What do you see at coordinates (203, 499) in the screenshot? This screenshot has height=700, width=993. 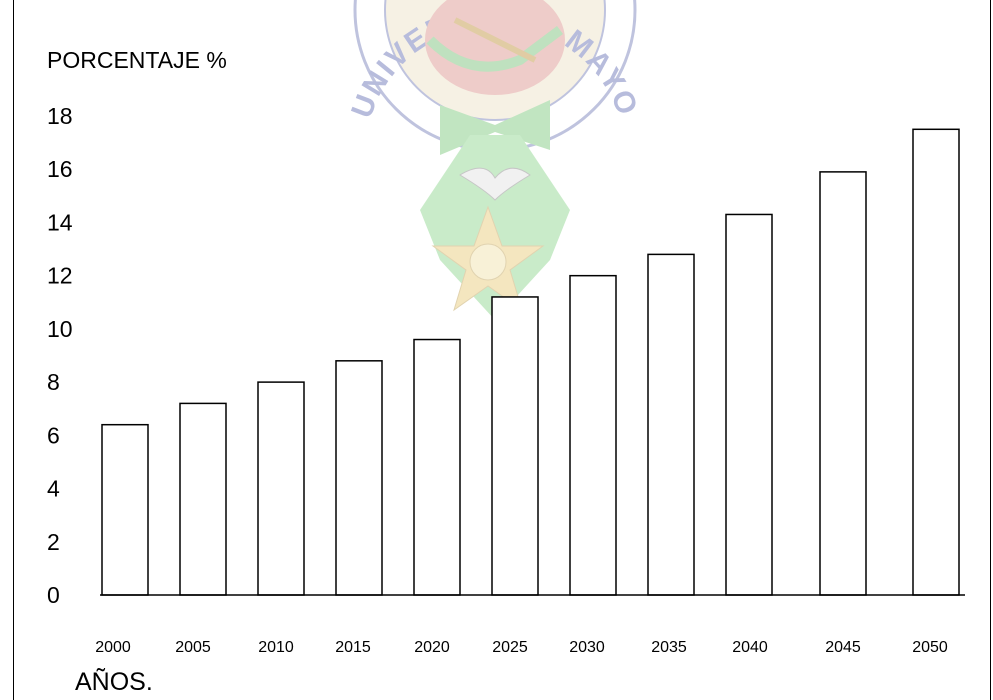 I see `bar-2005` at bounding box center [203, 499].